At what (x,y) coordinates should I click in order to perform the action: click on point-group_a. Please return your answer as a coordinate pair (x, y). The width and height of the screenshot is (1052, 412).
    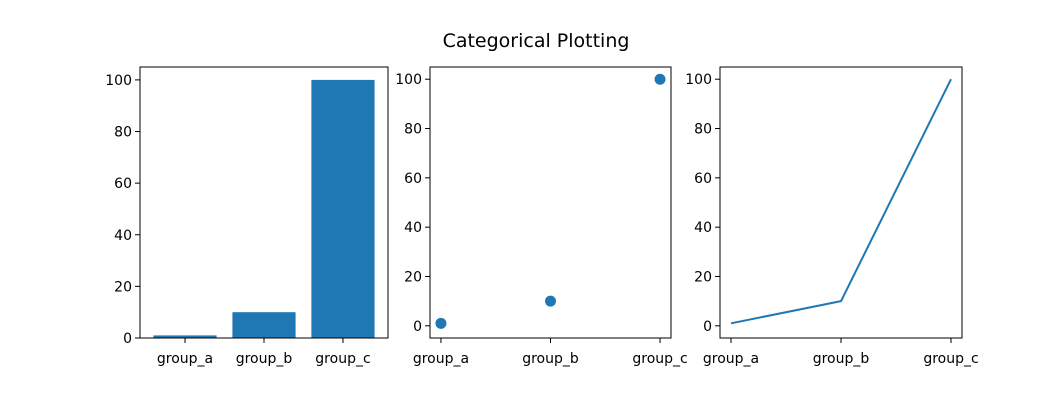
    Looking at the image, I should click on (441, 323).